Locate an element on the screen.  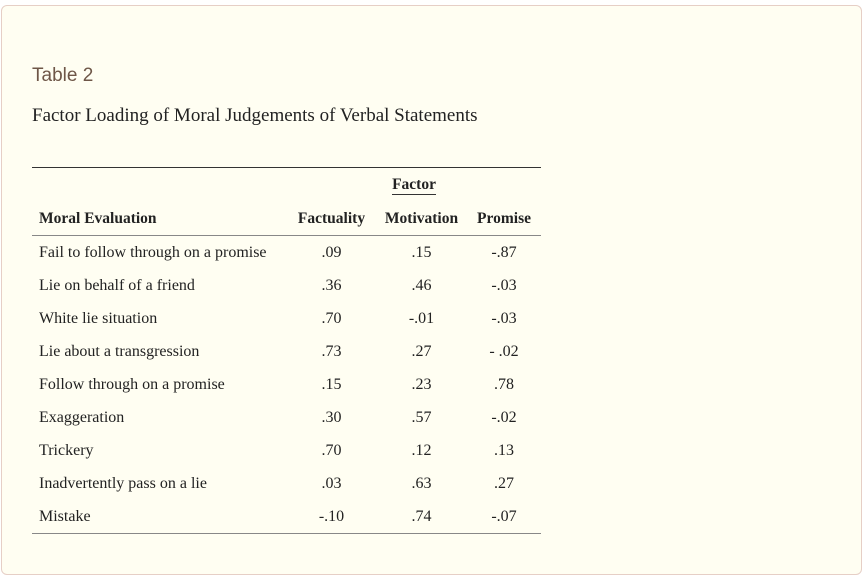
table-row: Follow through on a promise .15 .23 .78 is located at coordinates (286, 384).